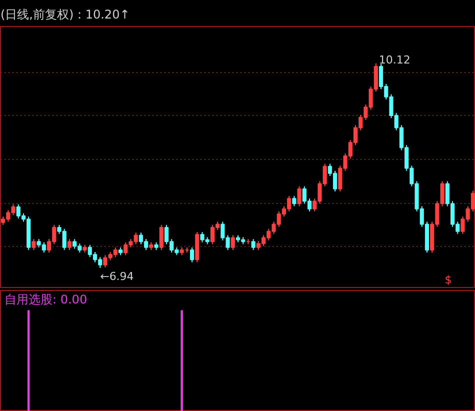 Image resolution: width=475 pixels, height=411 pixels. What do you see at coordinates (65, 15) in the screenshot?
I see `chart-title: (日线,前复权) : 10.20↑` at bounding box center [65, 15].